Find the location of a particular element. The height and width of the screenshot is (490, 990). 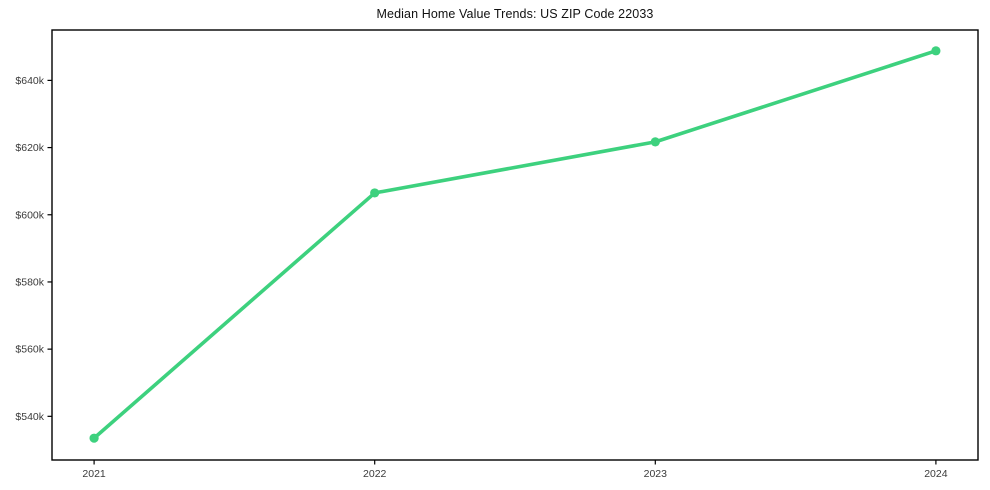

y-tick-label: $580k is located at coordinates (29, 283).